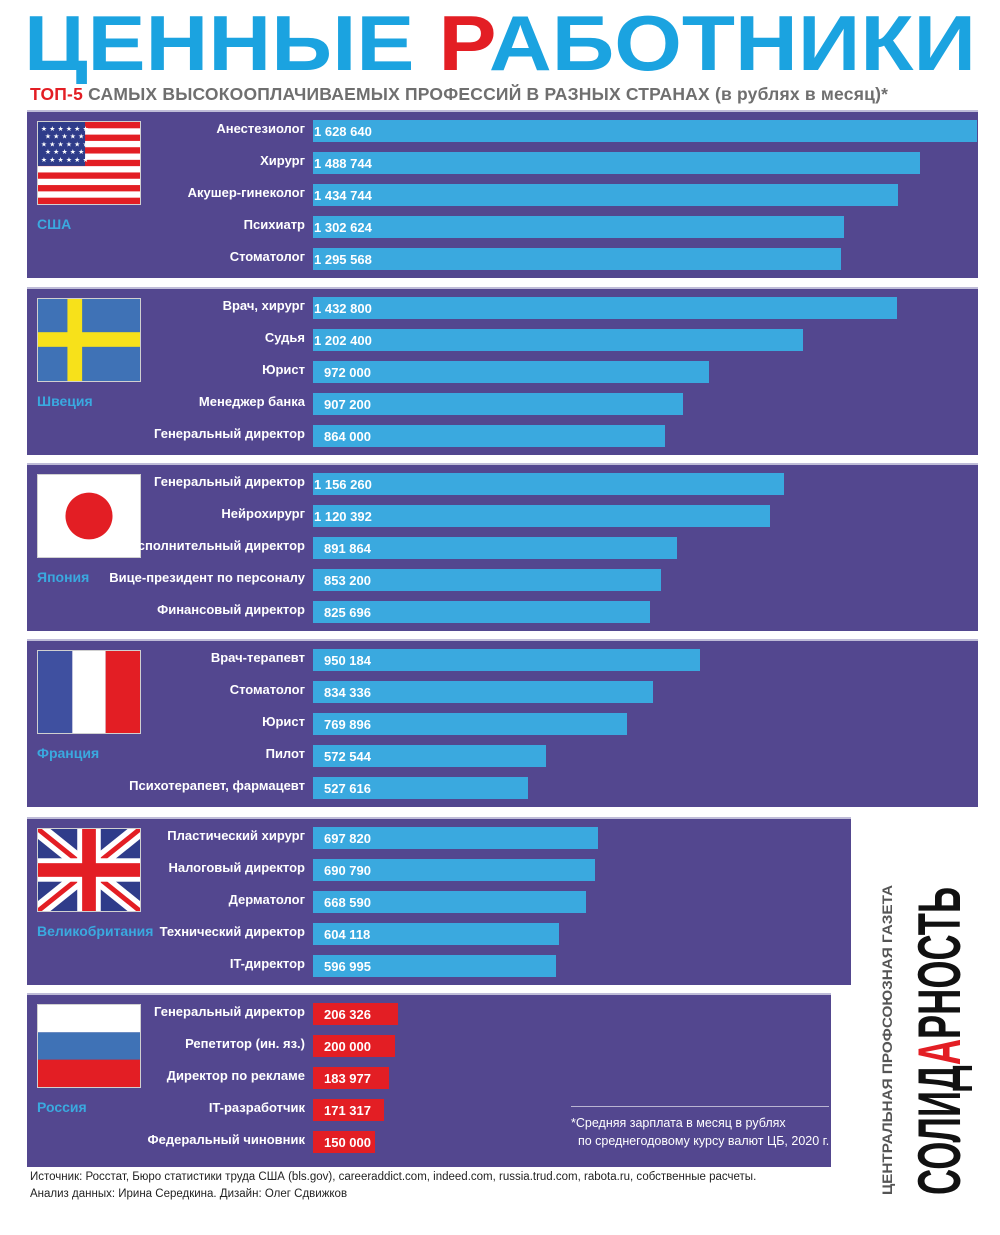 This screenshot has width=1000, height=1235. I want to click on salary-value: 1 488 744, so click(343, 163).